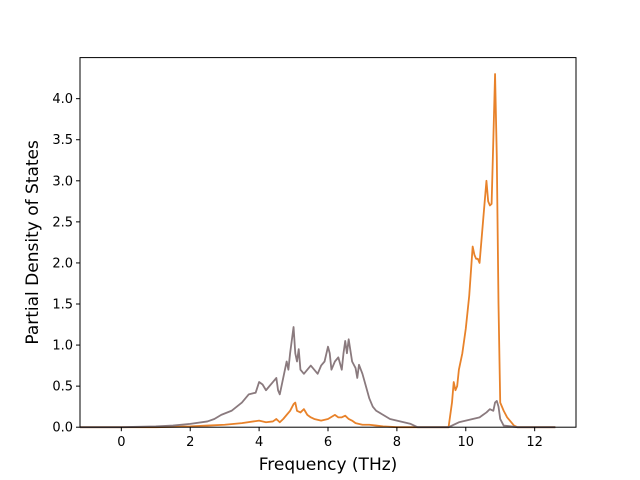  I want to click on x-tick-label: 4, so click(259, 442).